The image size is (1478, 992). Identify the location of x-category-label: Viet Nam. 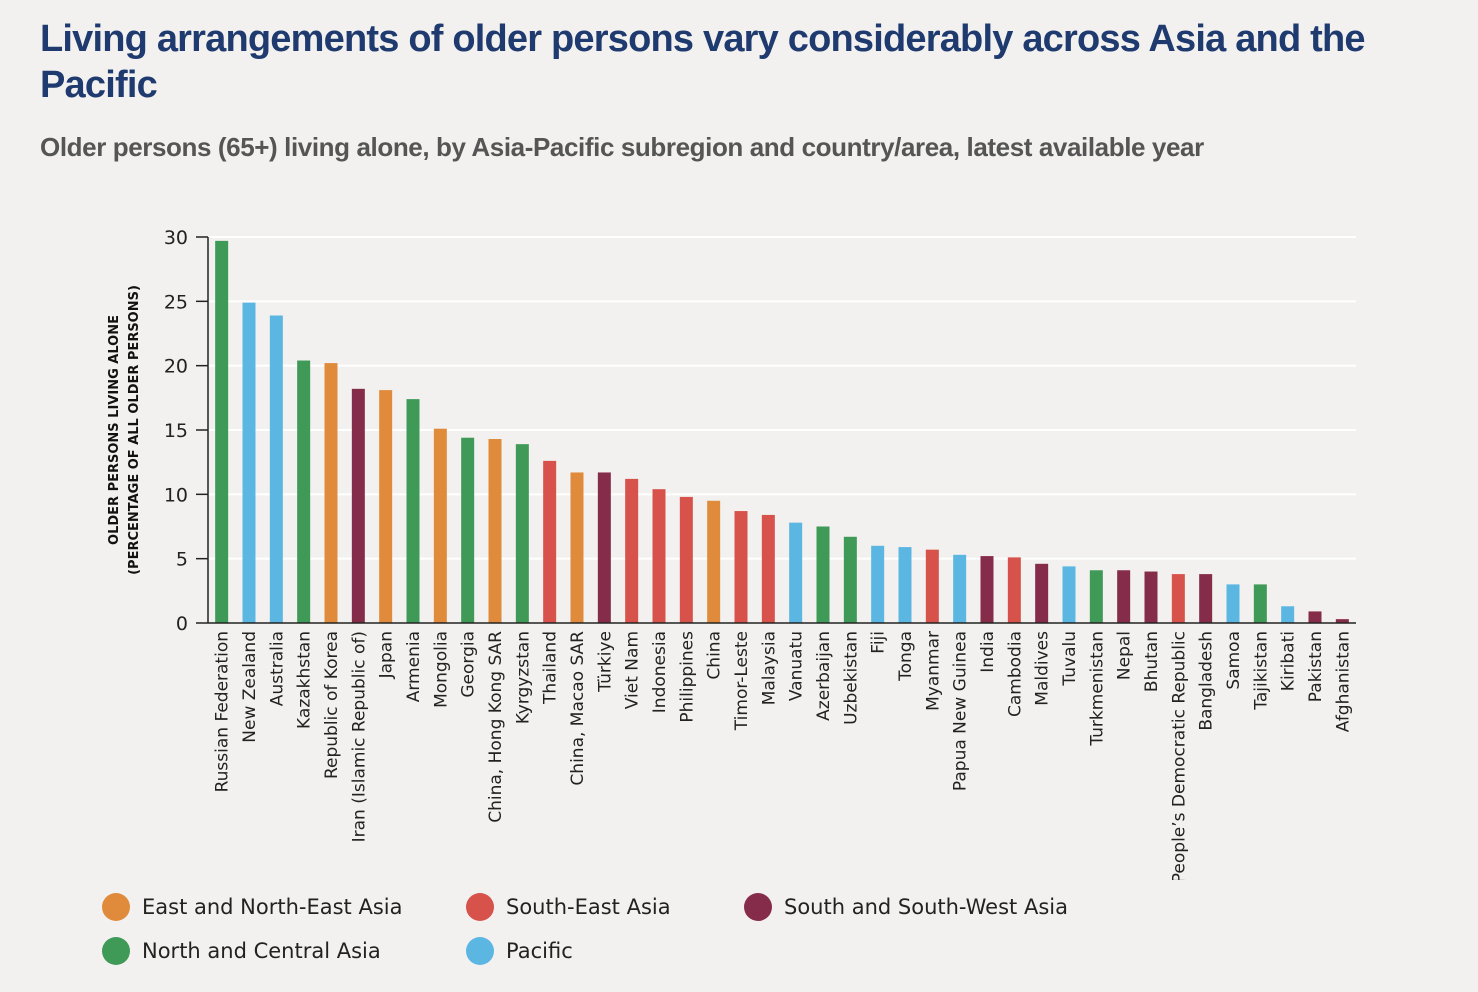
(633, 670).